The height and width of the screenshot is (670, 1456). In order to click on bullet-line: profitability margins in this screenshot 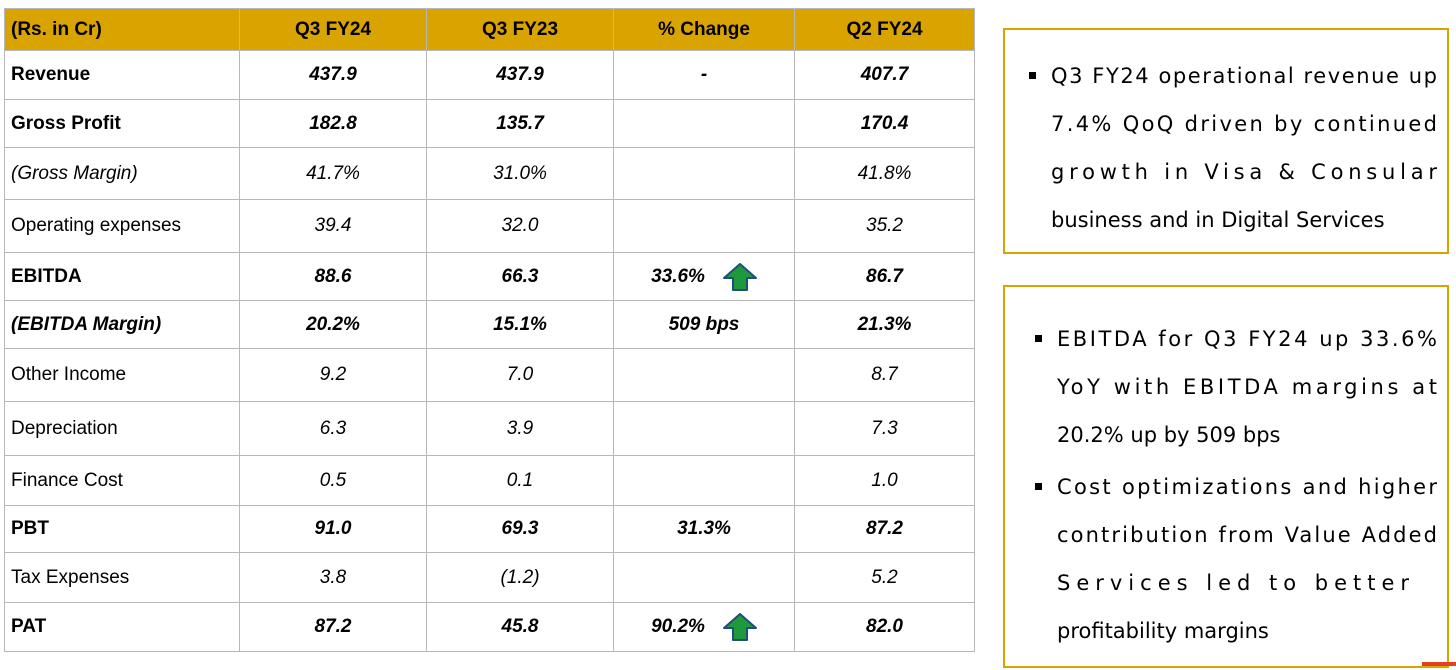, I will do `click(1163, 631)`.